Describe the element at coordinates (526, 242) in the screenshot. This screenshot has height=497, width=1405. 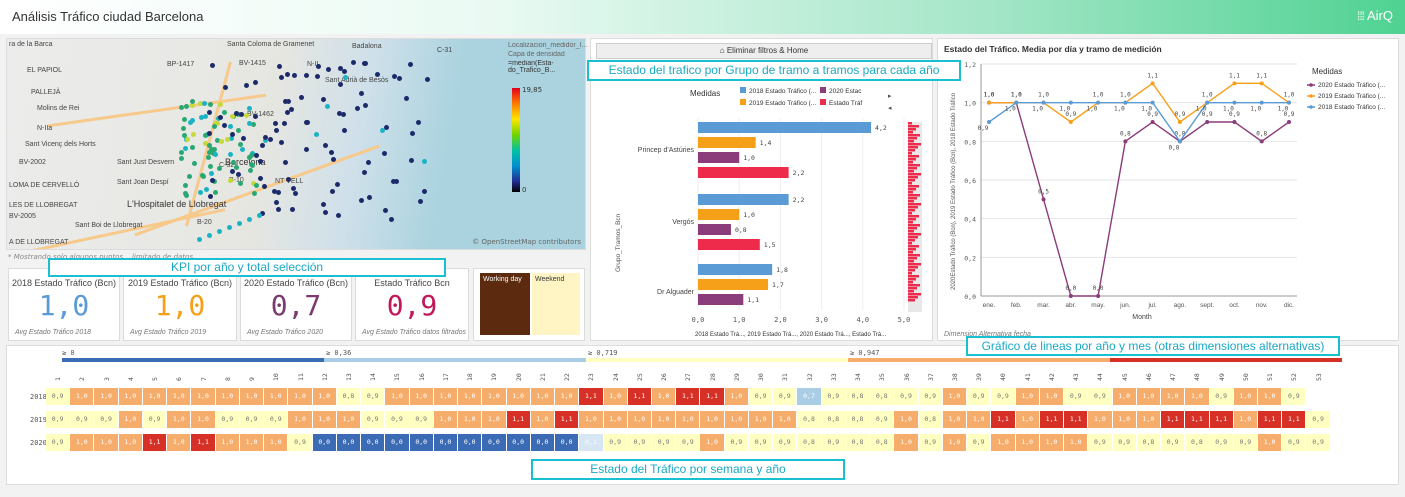
I see `map-attribution: © OpenStreetMap contributors` at that location.